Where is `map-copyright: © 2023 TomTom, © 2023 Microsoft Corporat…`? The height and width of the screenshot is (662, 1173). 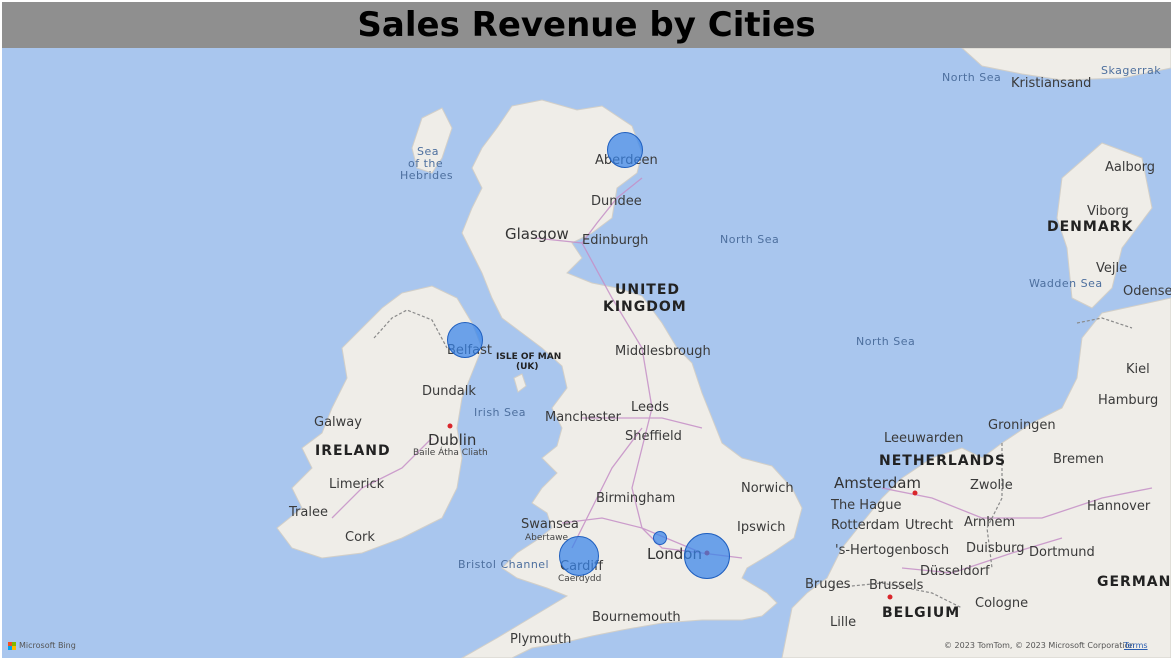 map-copyright: © 2023 TomTom, © 2023 Microsoft Corporat… is located at coordinates (1039, 645).